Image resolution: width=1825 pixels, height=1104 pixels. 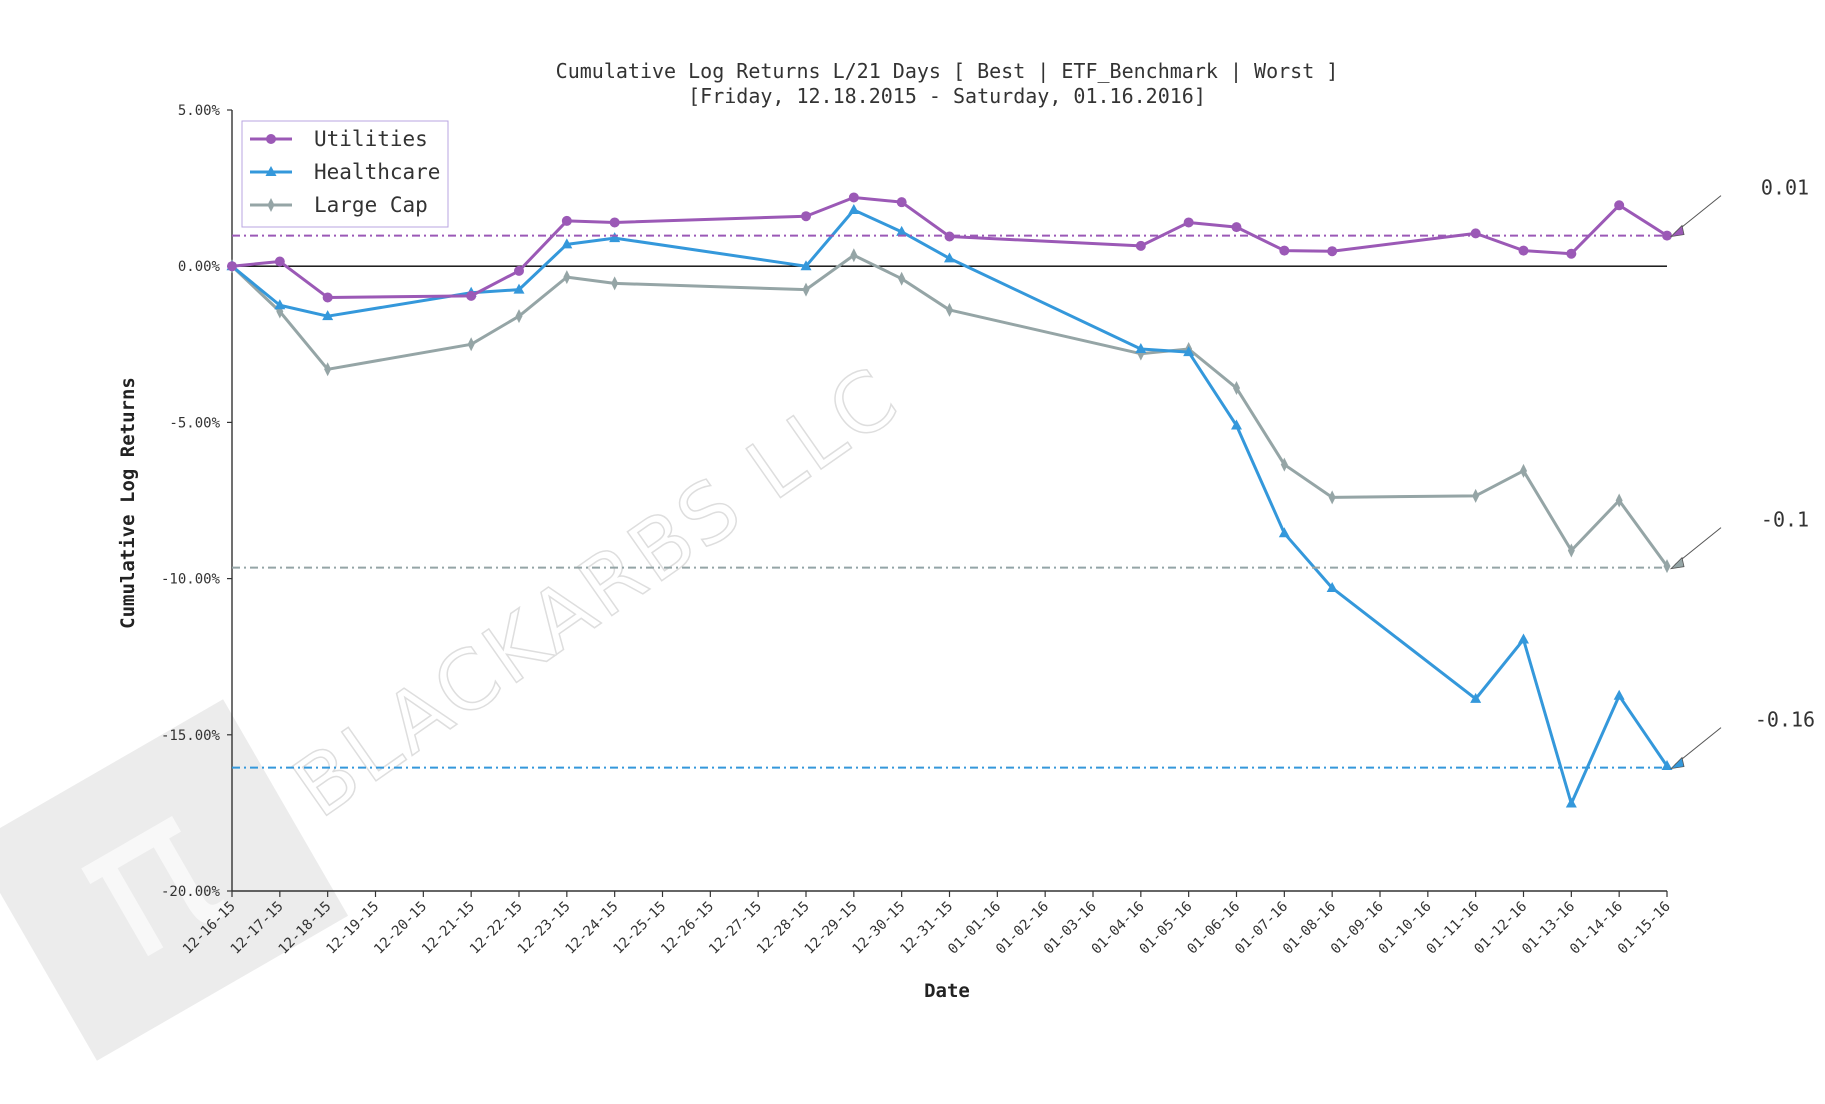 I want to click on legend-marker-healthcare-icon, so click(x=271, y=171).